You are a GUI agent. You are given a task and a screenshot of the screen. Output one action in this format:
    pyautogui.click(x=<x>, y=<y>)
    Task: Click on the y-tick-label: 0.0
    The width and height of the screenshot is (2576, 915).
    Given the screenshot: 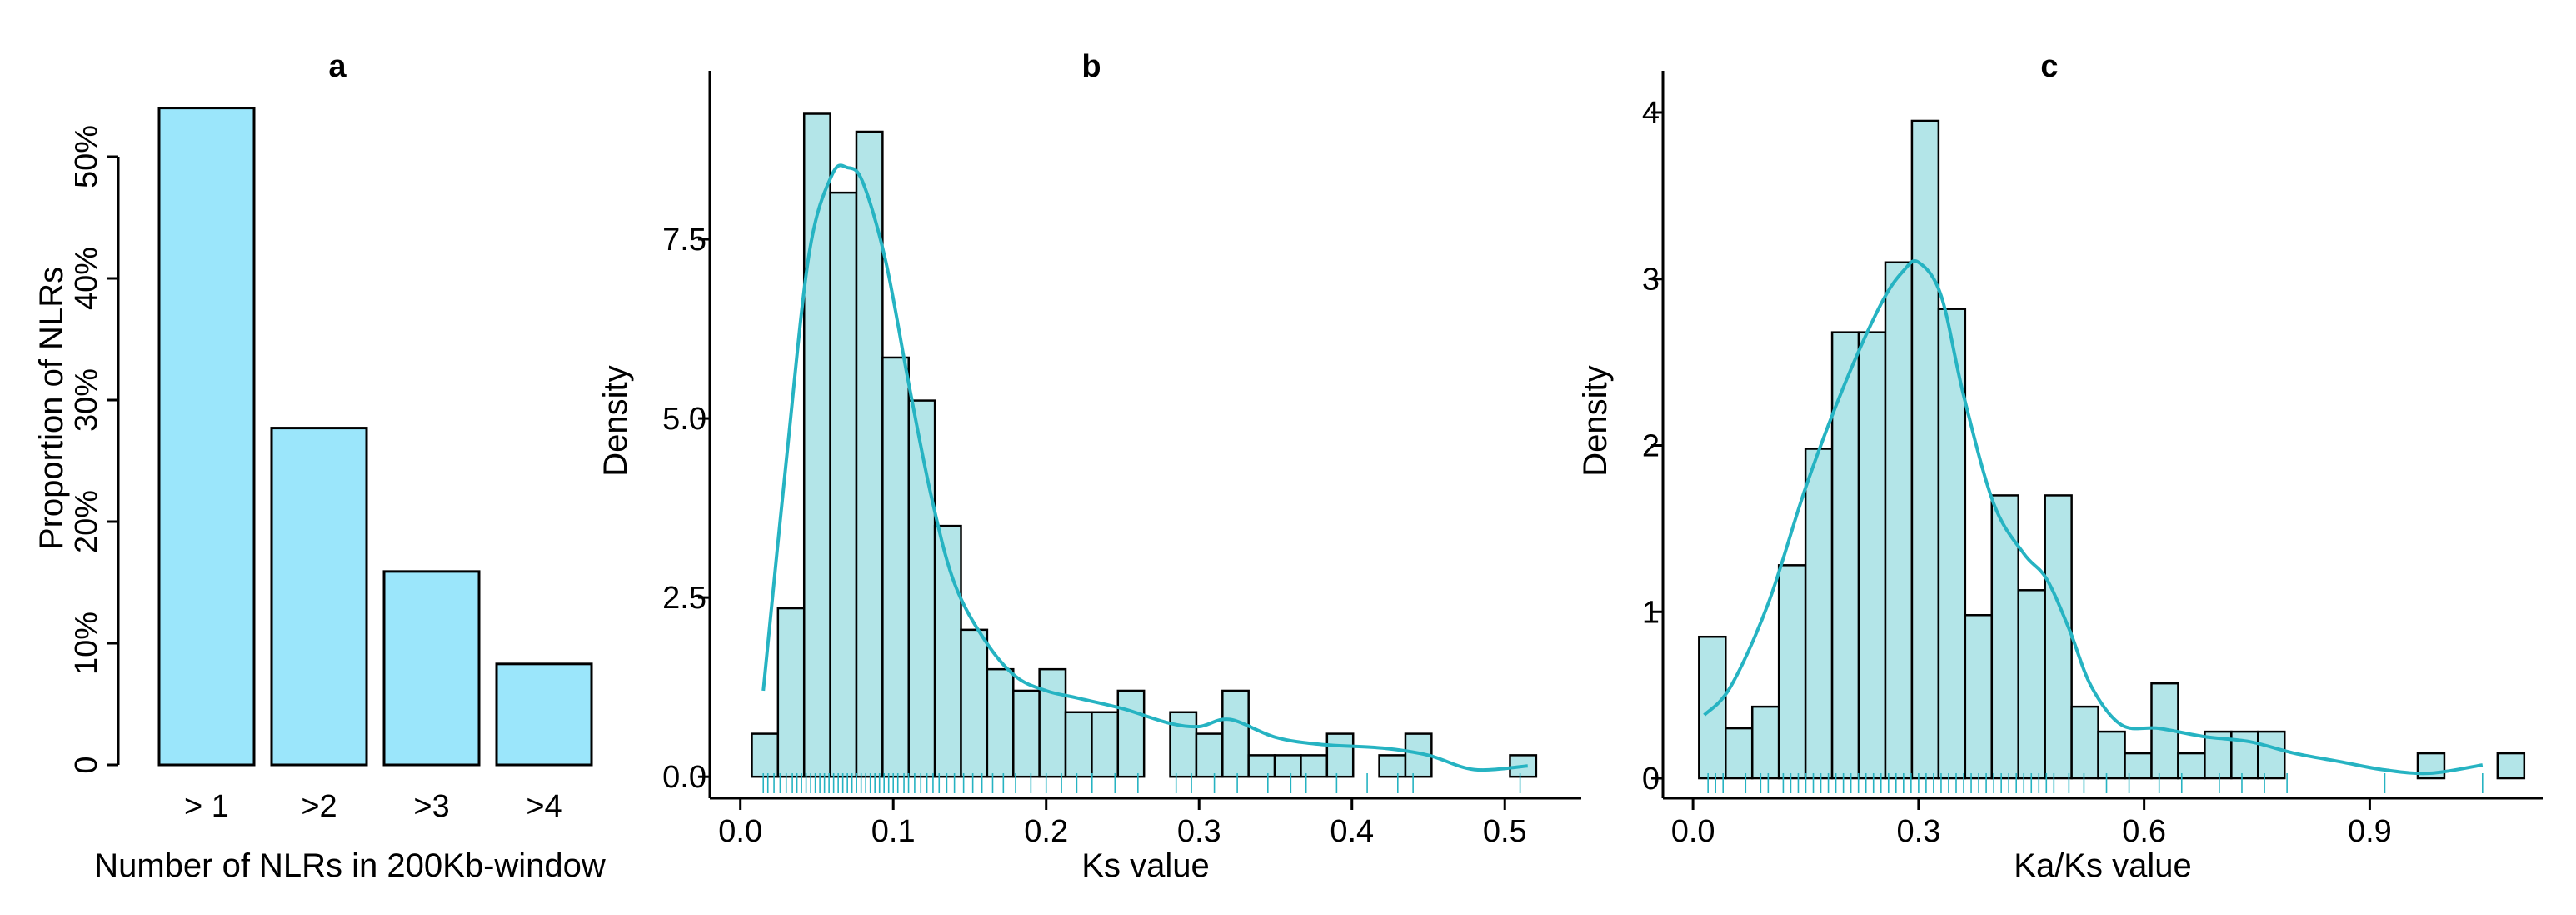 What is the action you would take?
    pyautogui.click(x=684, y=777)
    